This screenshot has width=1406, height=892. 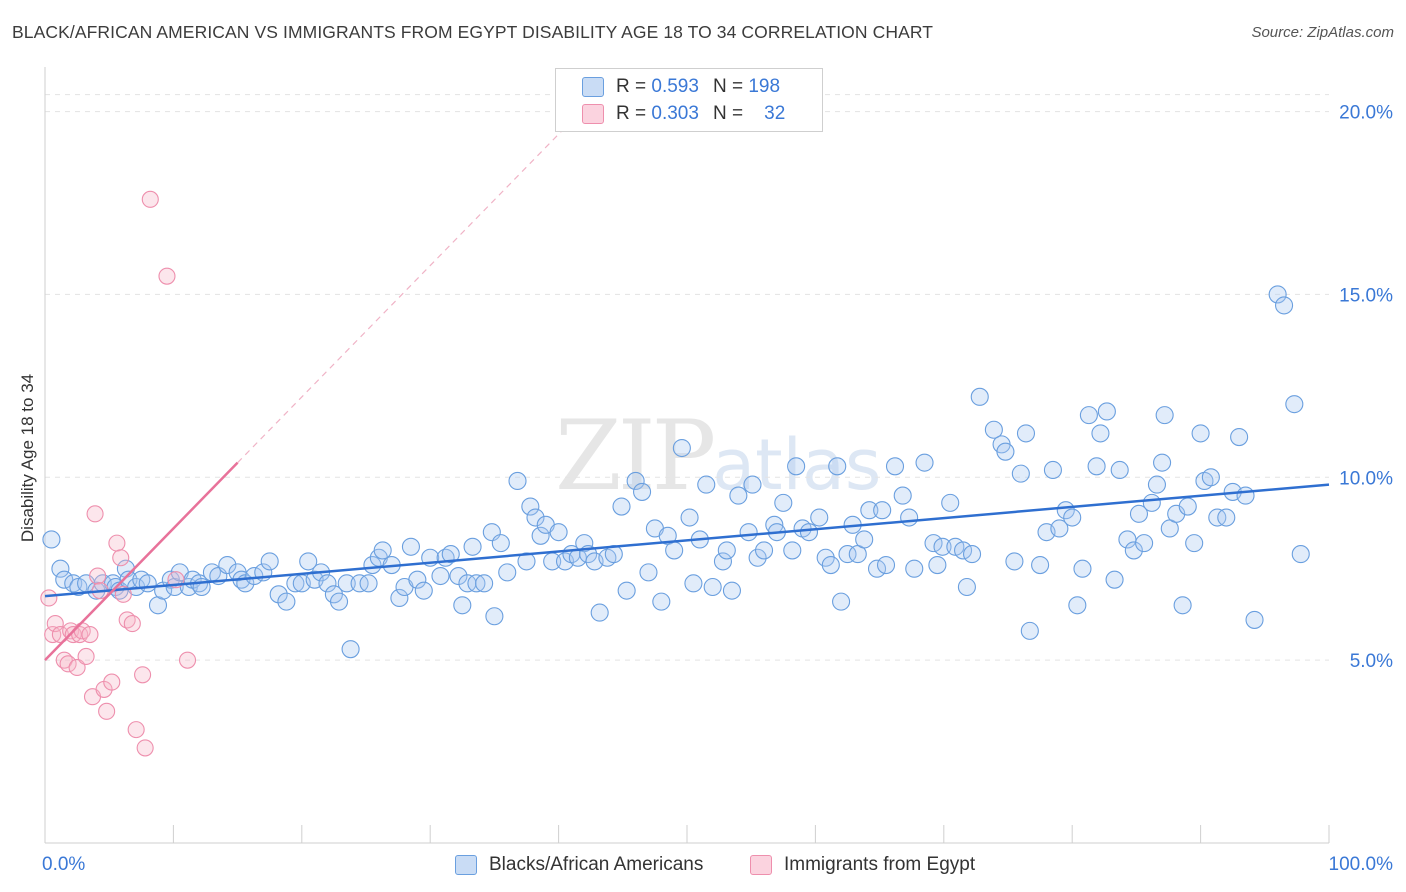 What do you see at coordinates (466, 865) in the screenshot?
I see `bottom-legend-swatch-blue` at bounding box center [466, 865].